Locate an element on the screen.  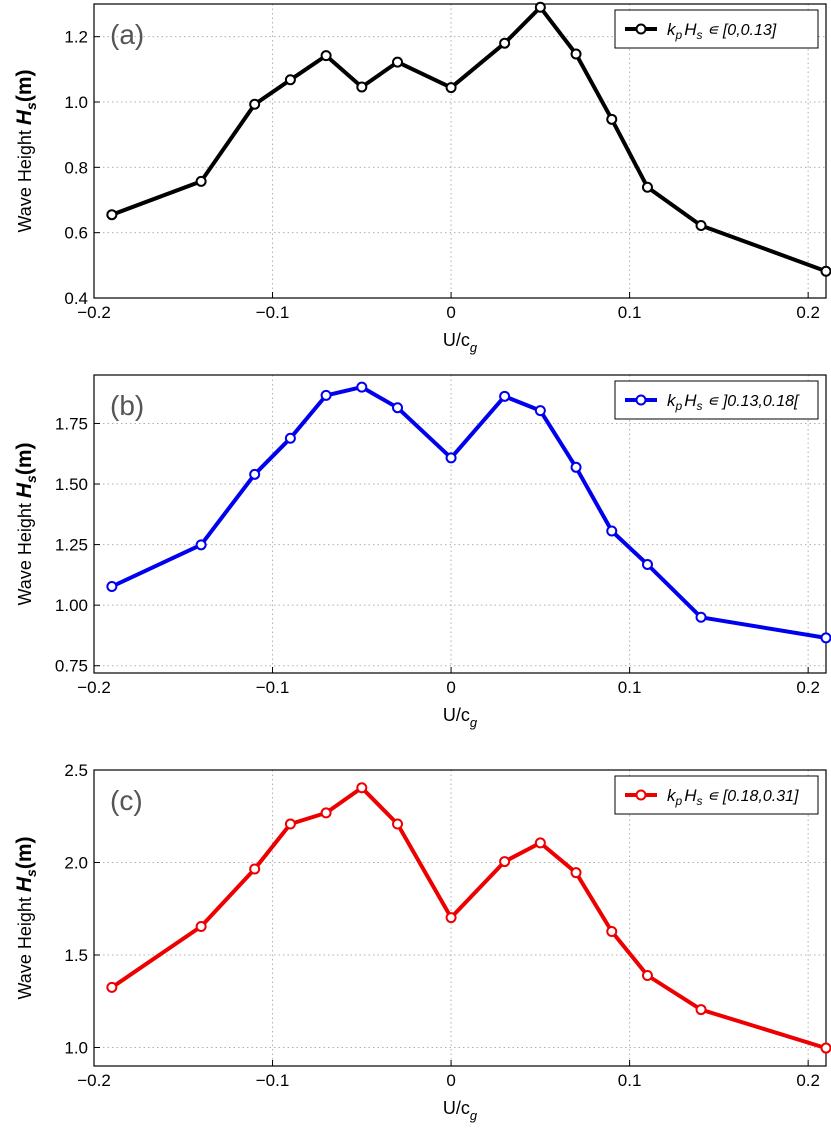
y-tick-label: 2.0 is located at coordinates (76, 863).